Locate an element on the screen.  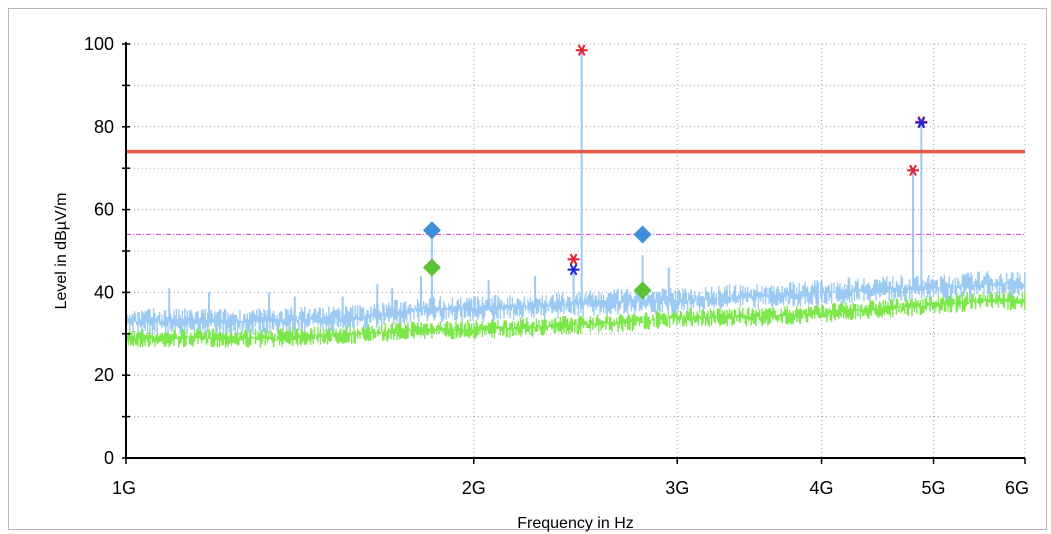
x-tick-label: 3G is located at coordinates (677, 488).